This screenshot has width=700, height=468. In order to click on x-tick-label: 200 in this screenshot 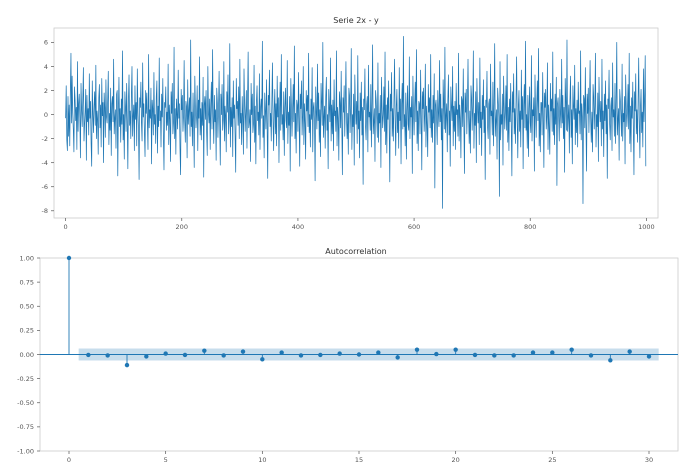, I will do `click(182, 227)`.